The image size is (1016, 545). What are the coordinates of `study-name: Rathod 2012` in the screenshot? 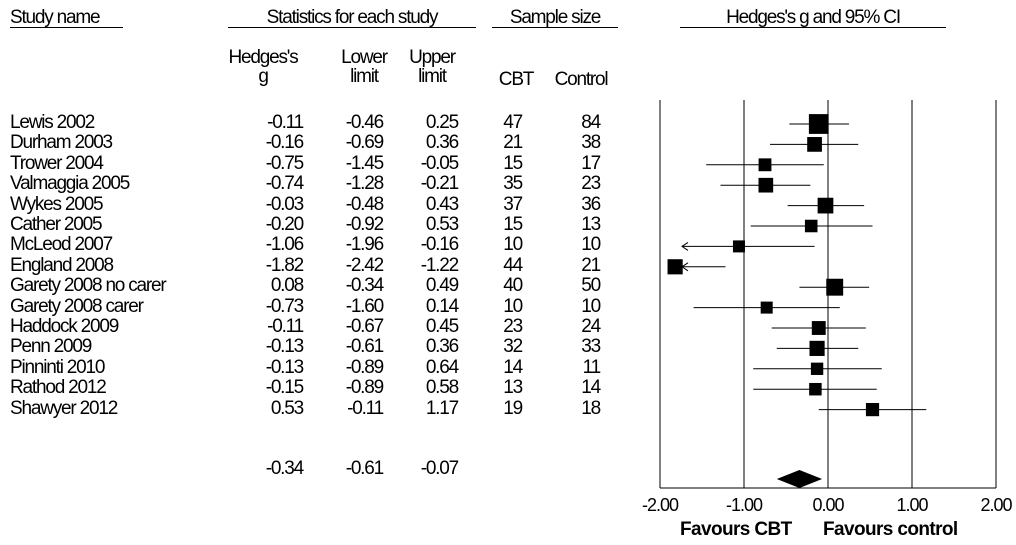 It's located at (58, 388).